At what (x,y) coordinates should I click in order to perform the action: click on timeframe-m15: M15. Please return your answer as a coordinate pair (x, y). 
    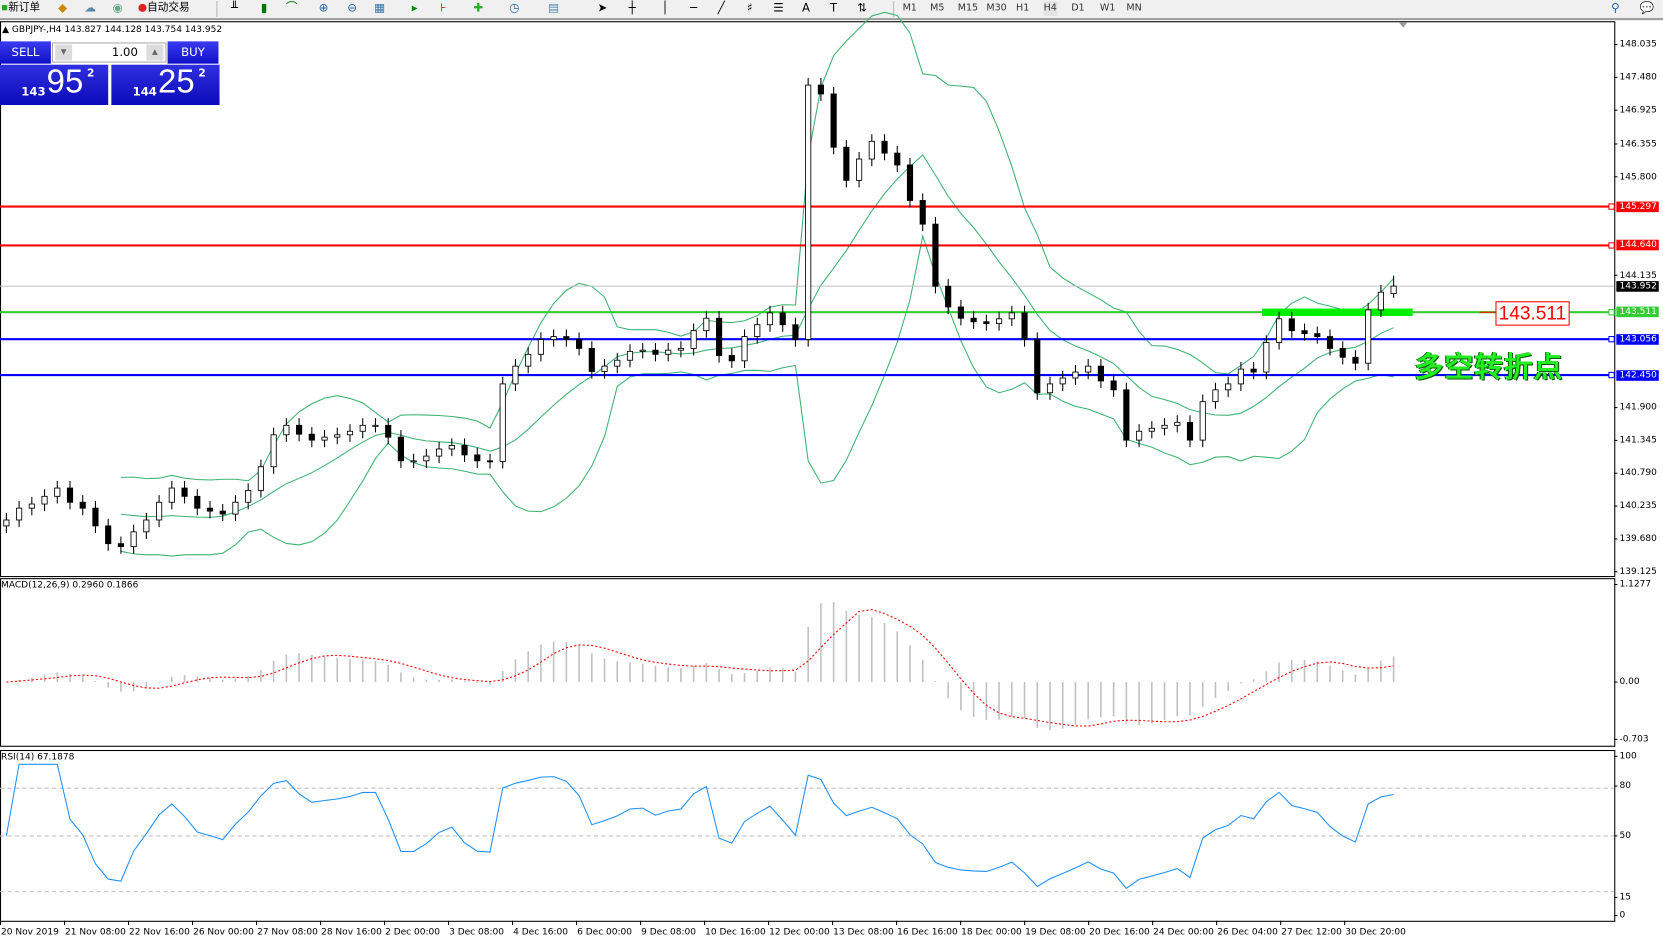
    Looking at the image, I should click on (968, 8).